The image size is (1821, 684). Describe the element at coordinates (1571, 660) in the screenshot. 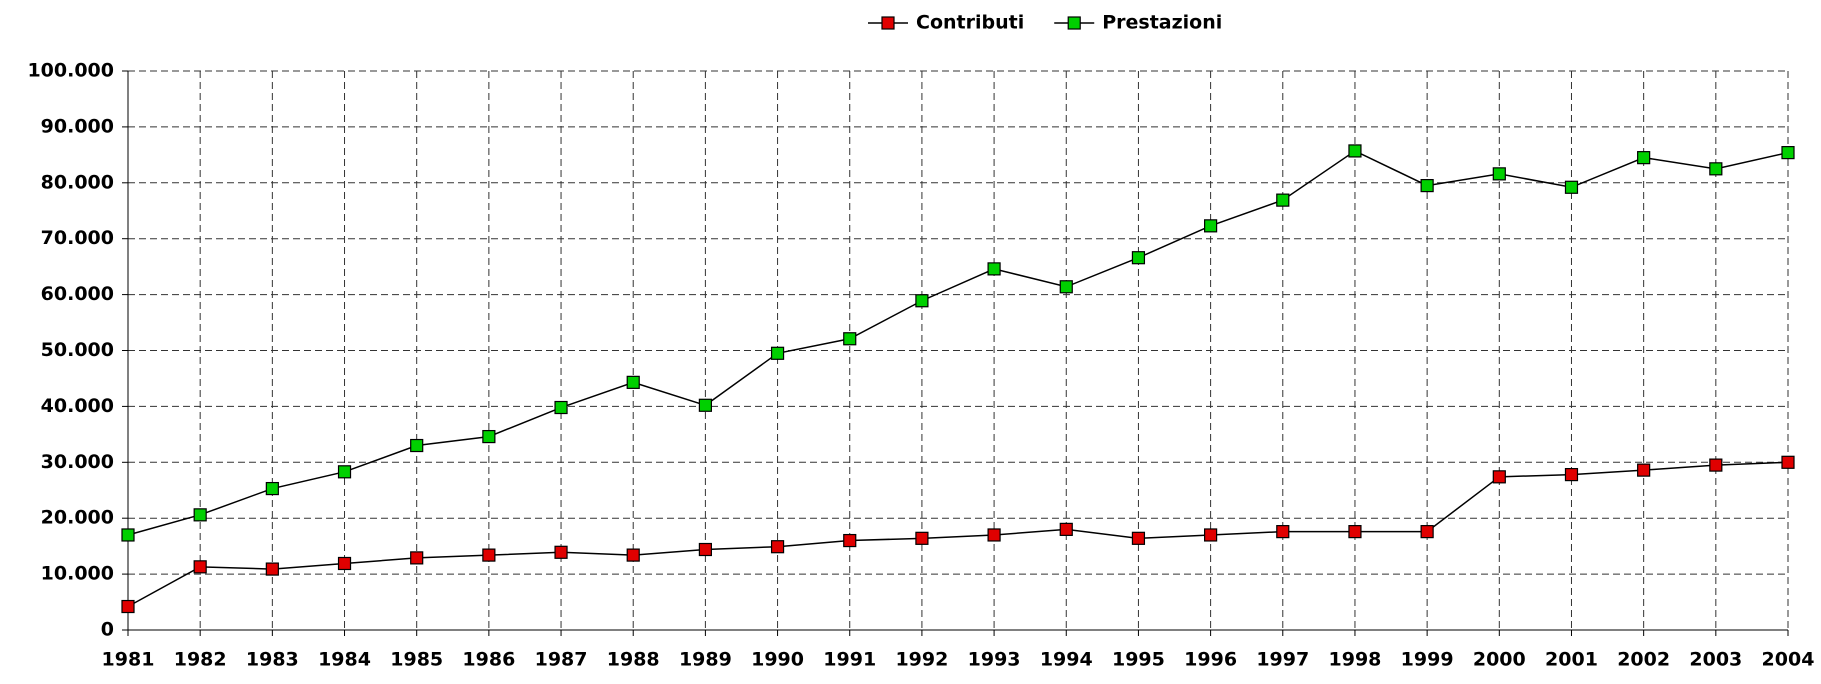

I see `x-tick-label: 2001` at that location.